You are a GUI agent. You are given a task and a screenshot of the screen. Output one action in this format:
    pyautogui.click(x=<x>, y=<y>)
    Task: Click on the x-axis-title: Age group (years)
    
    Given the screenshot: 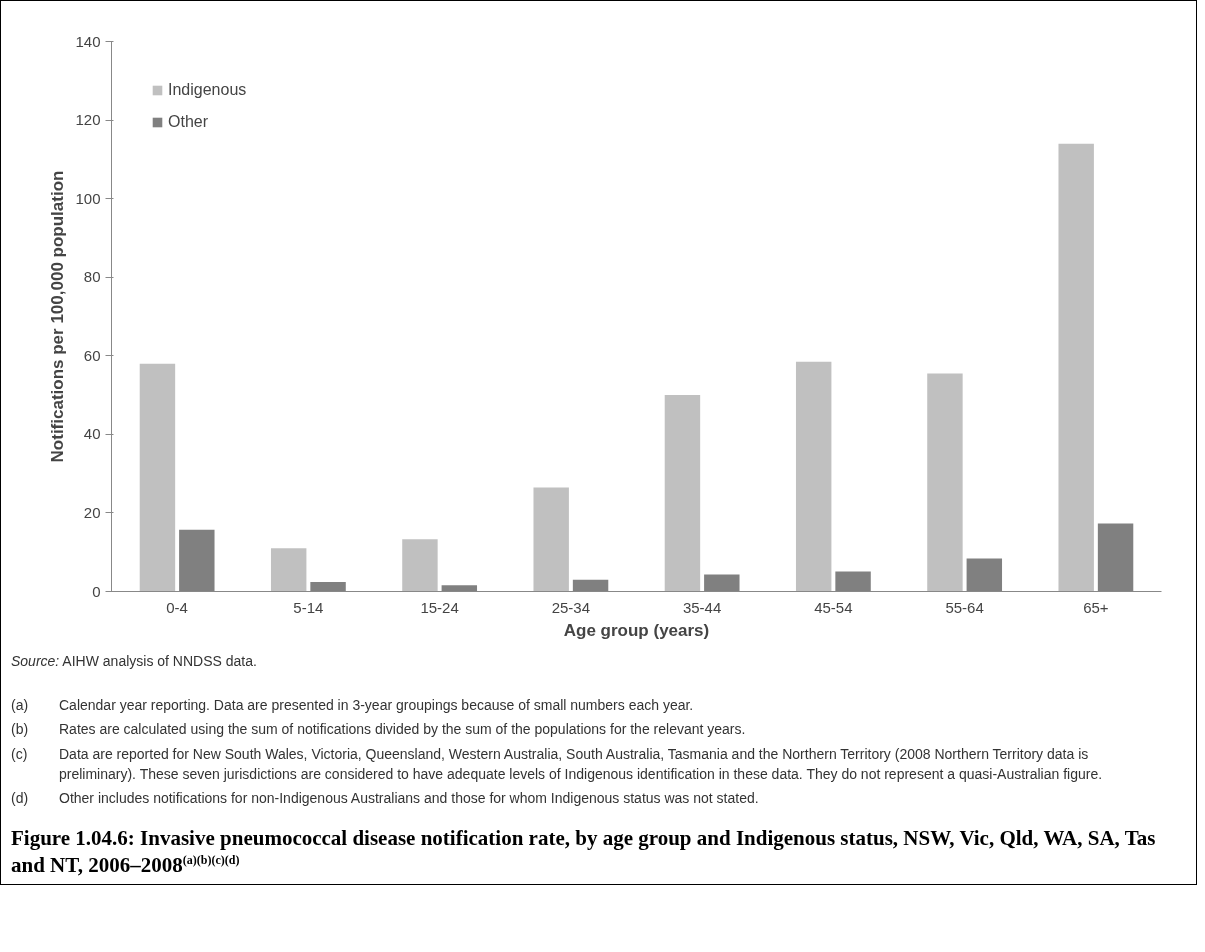 What is the action you would take?
    pyautogui.click(x=636, y=630)
    